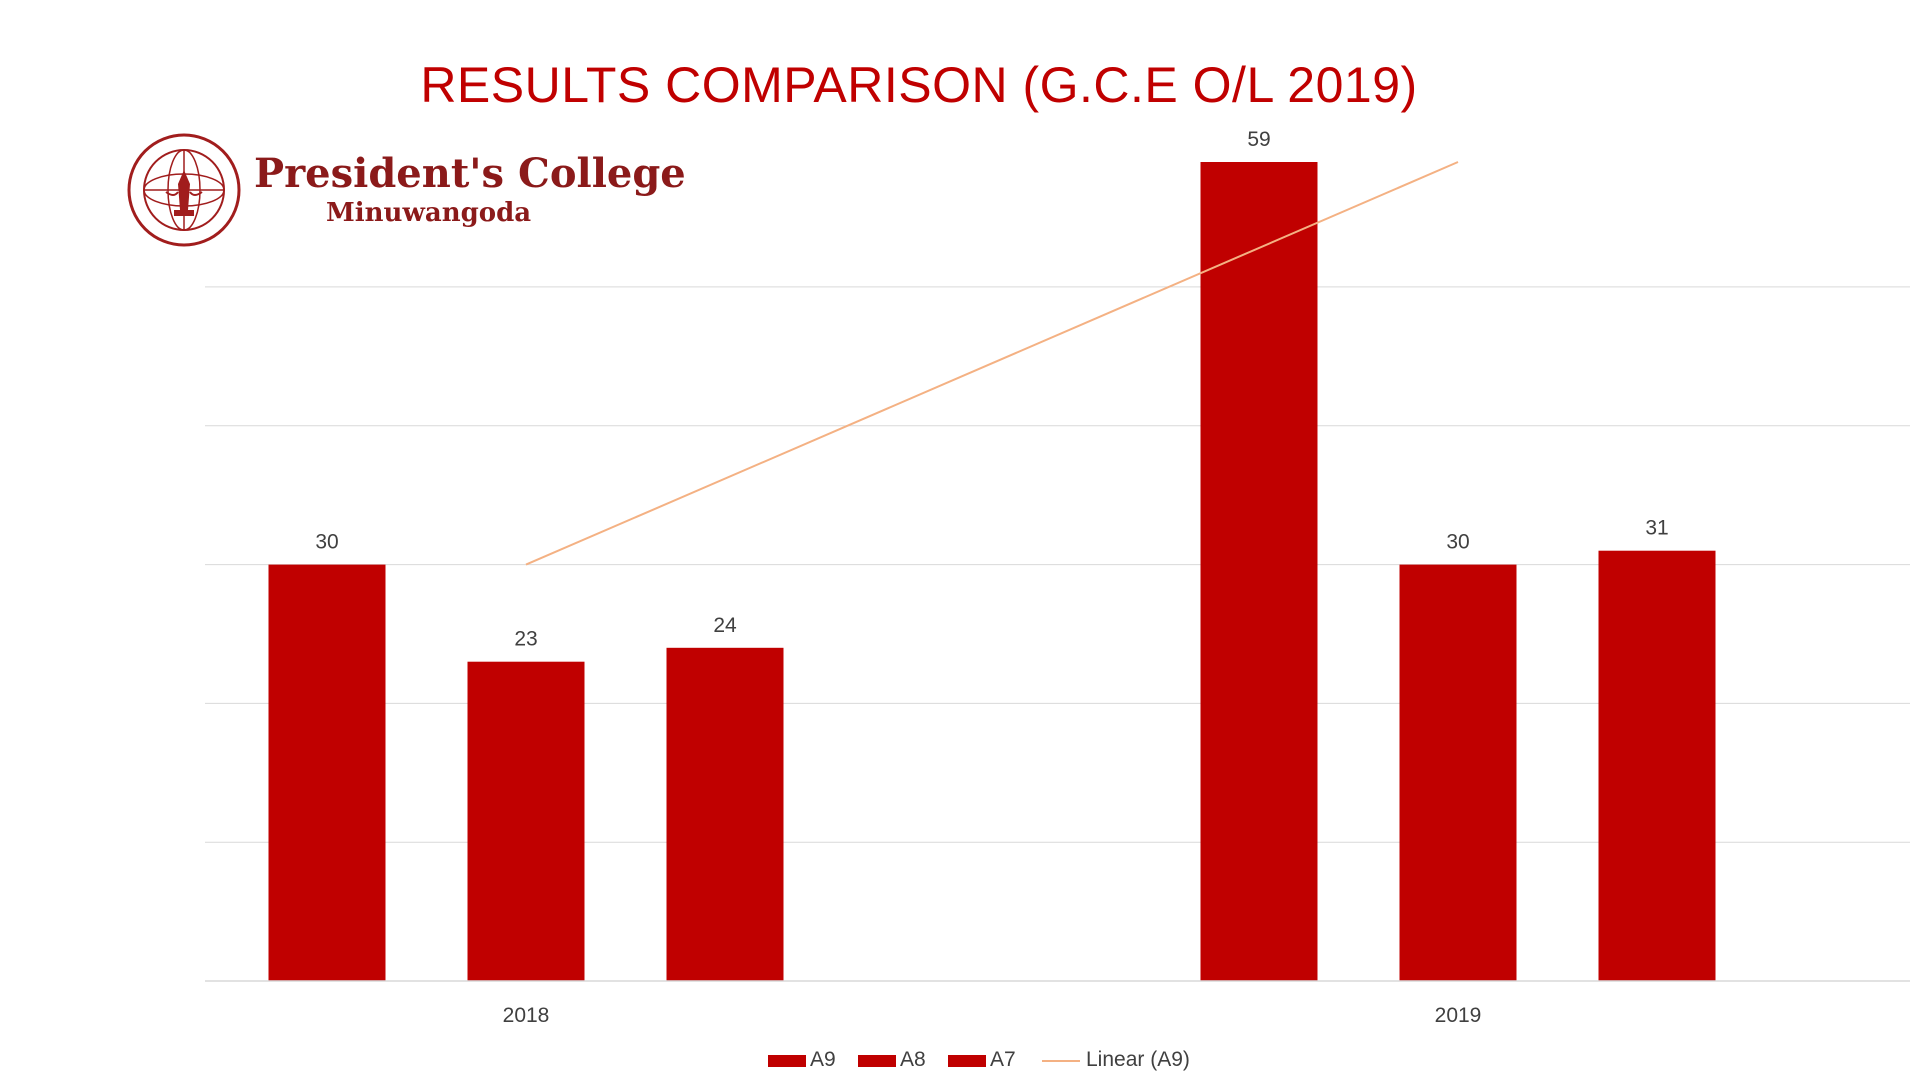  What do you see at coordinates (1657, 765) in the screenshot?
I see `bar-a7-2019` at bounding box center [1657, 765].